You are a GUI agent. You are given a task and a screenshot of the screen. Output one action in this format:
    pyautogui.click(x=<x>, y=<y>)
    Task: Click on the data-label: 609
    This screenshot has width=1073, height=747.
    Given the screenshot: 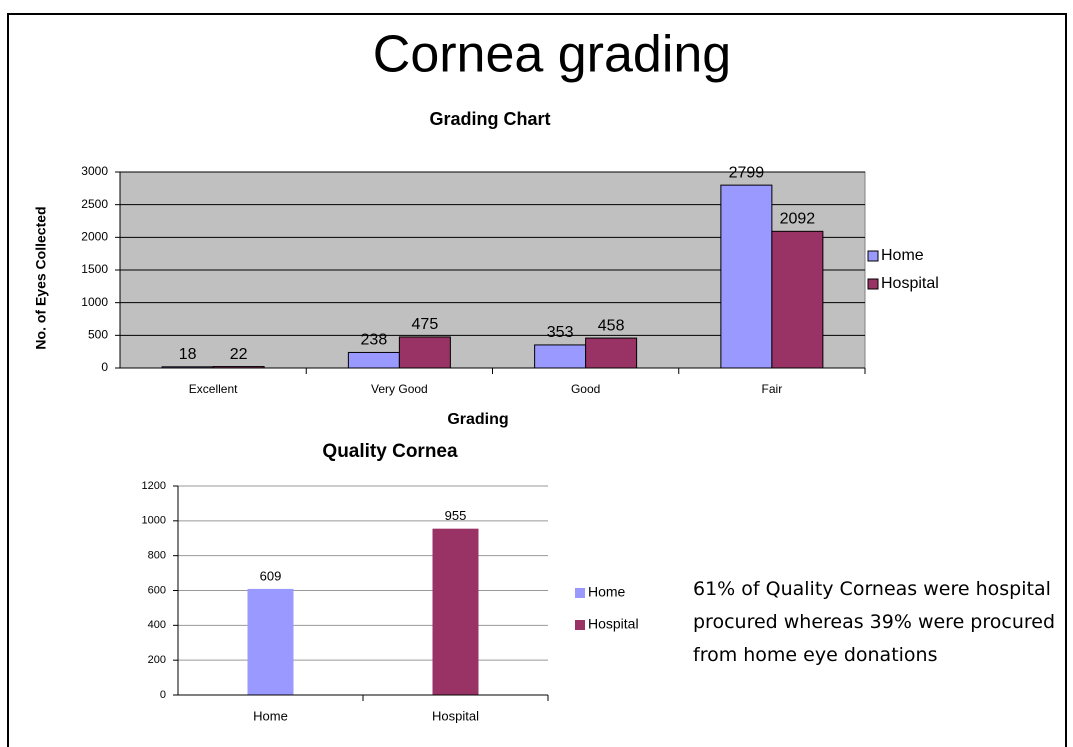 What is the action you would take?
    pyautogui.click(x=271, y=575)
    